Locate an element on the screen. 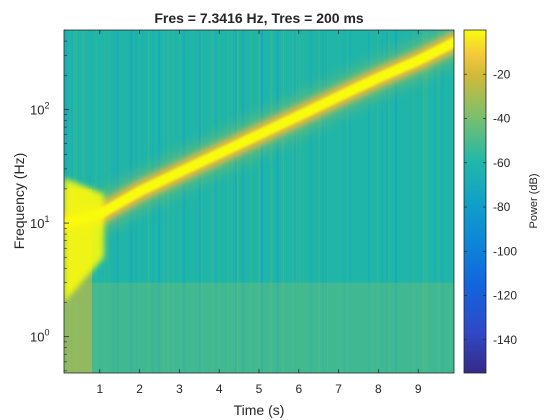  x-tick-label: 8 is located at coordinates (378, 389).